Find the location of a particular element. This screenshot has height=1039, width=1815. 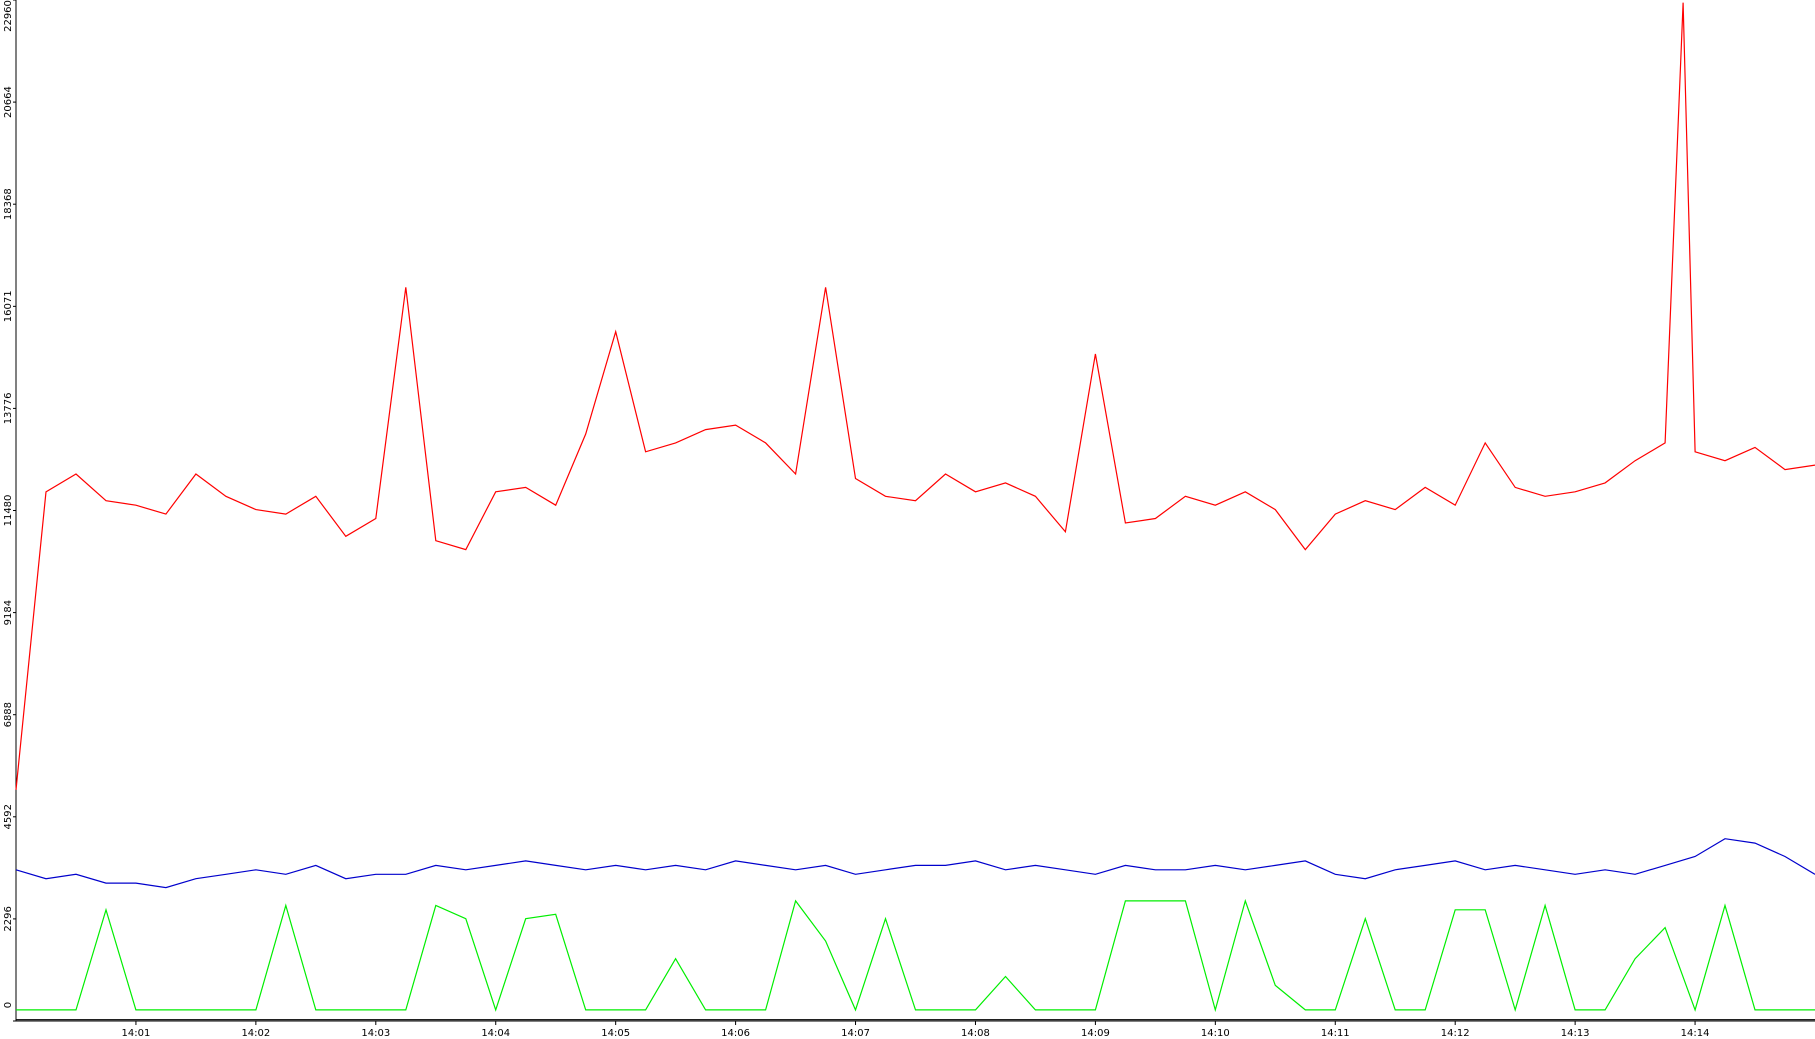

x-tick-label: 14:08 is located at coordinates (975, 1033).